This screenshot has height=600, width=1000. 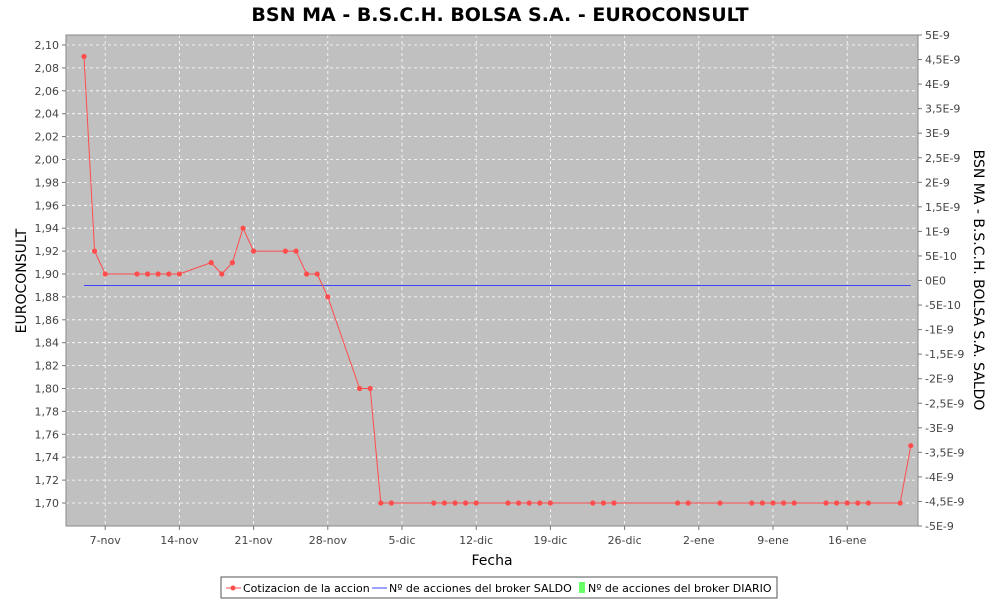 What do you see at coordinates (47, 411) in the screenshot?
I see `y-tick-label: 1,78` at bounding box center [47, 411].